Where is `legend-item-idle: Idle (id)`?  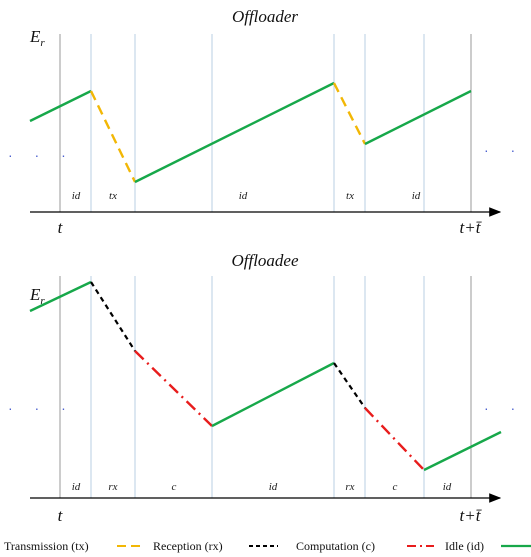 legend-item-idle: Idle (id) is located at coordinates (488, 546).